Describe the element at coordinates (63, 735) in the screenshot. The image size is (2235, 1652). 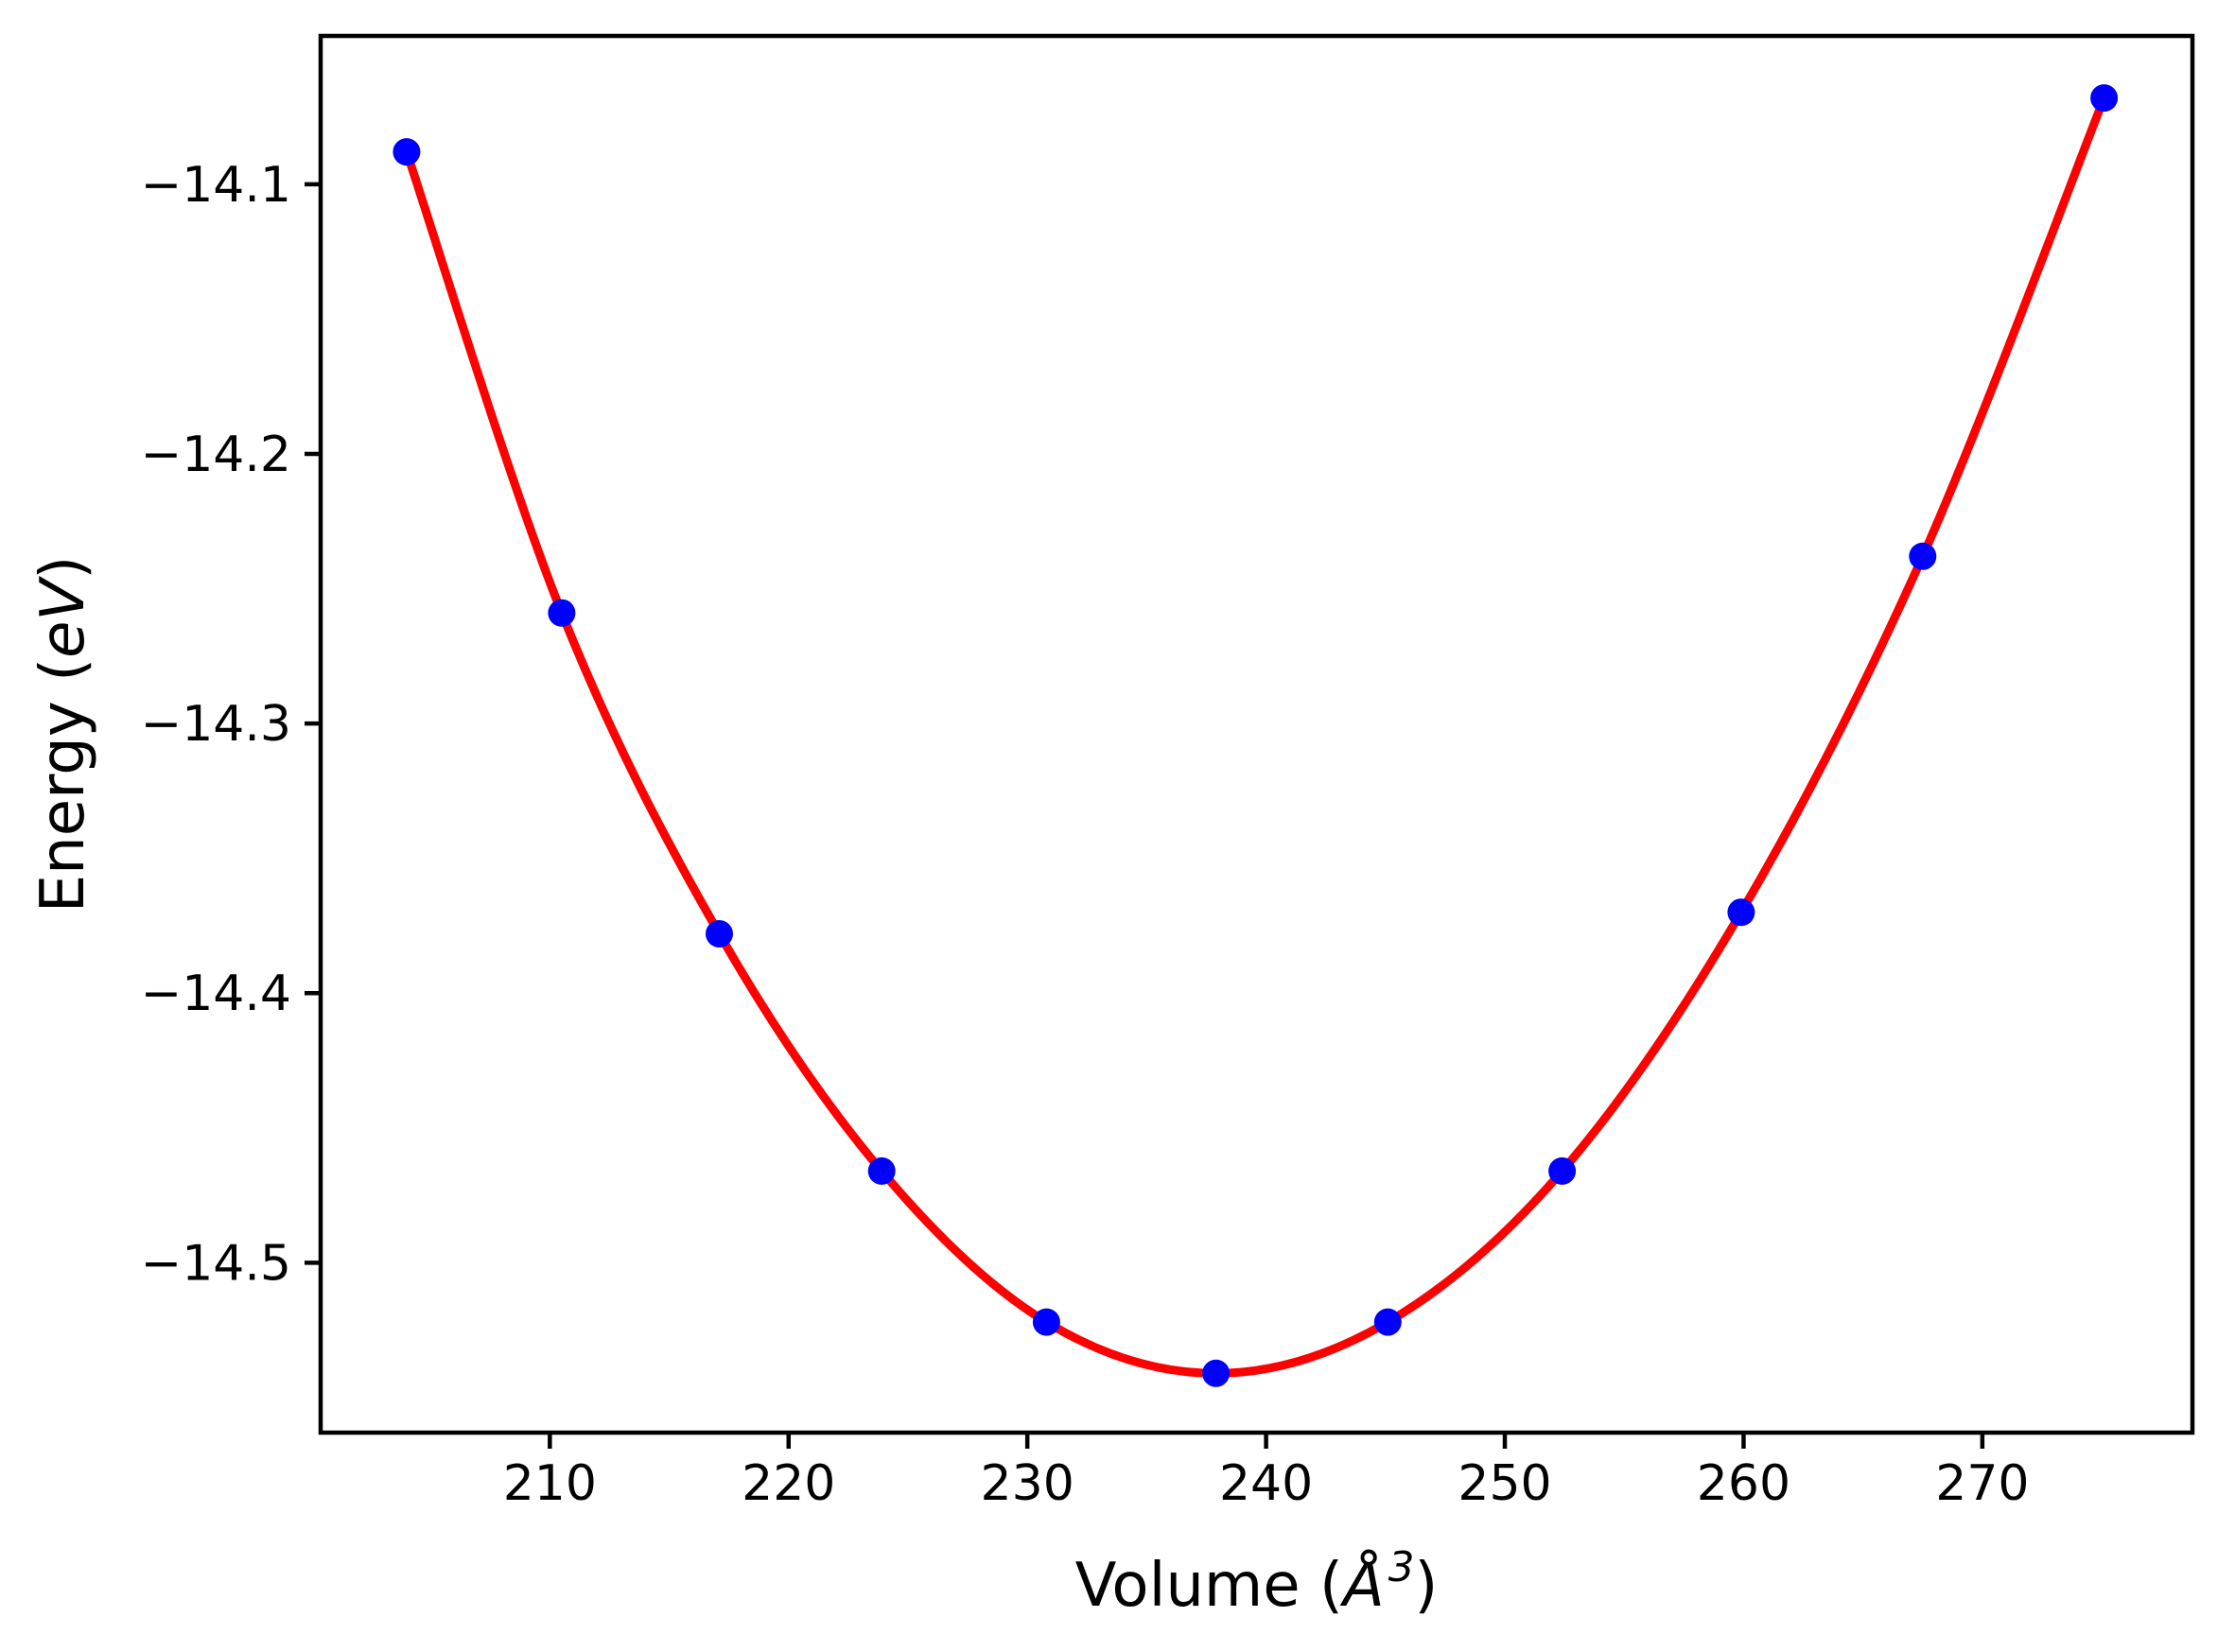
I see `y-axis-label: Energy (eV)` at that location.